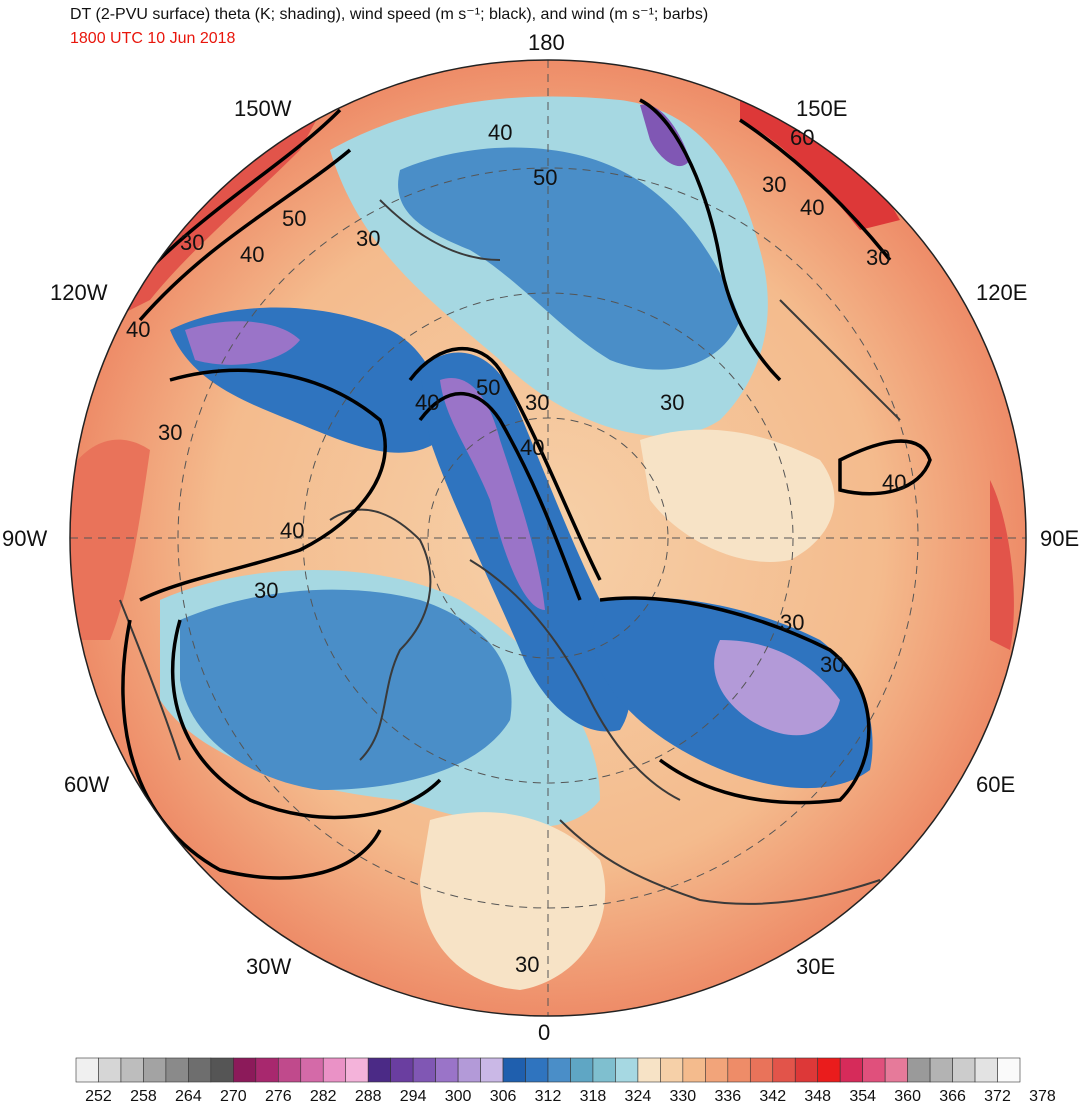 Image resolution: width=1088 pixels, height=1105 pixels. I want to click on colorbar-label: 258, so click(143, 1096).